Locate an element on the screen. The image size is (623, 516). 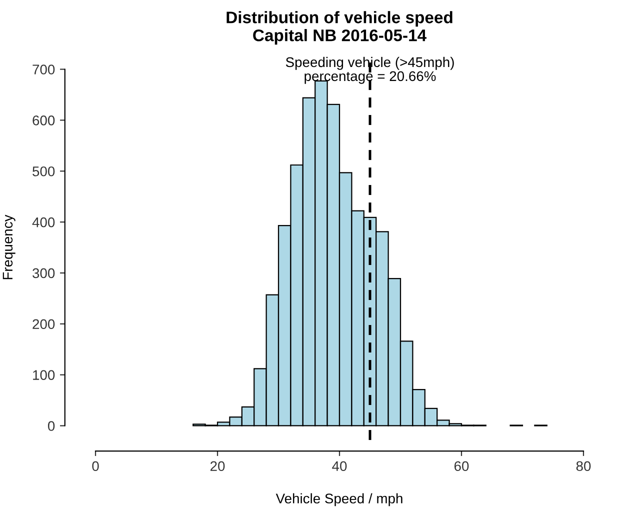
y-tick-label: 600 is located at coordinates (43, 121).